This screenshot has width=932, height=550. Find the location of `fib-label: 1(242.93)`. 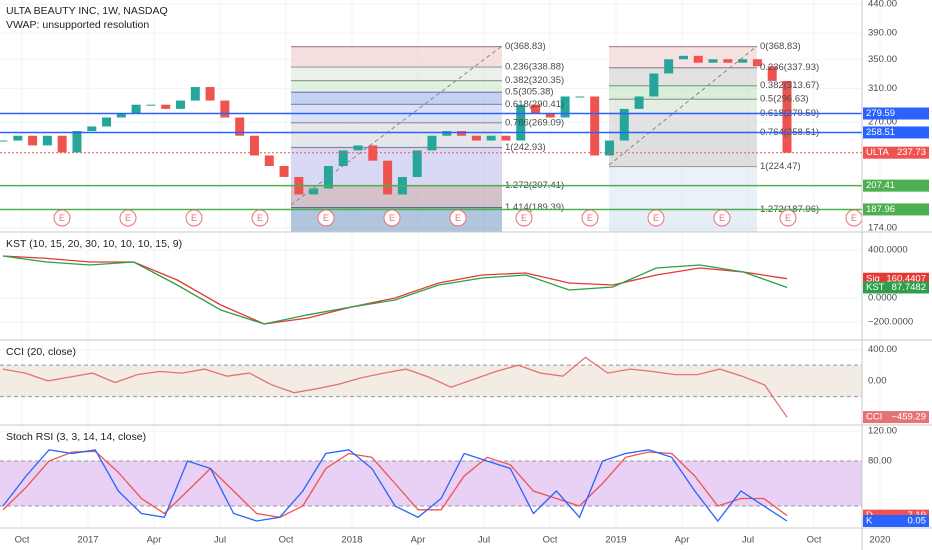

fib-label: 1(242.93) is located at coordinates (525, 147).